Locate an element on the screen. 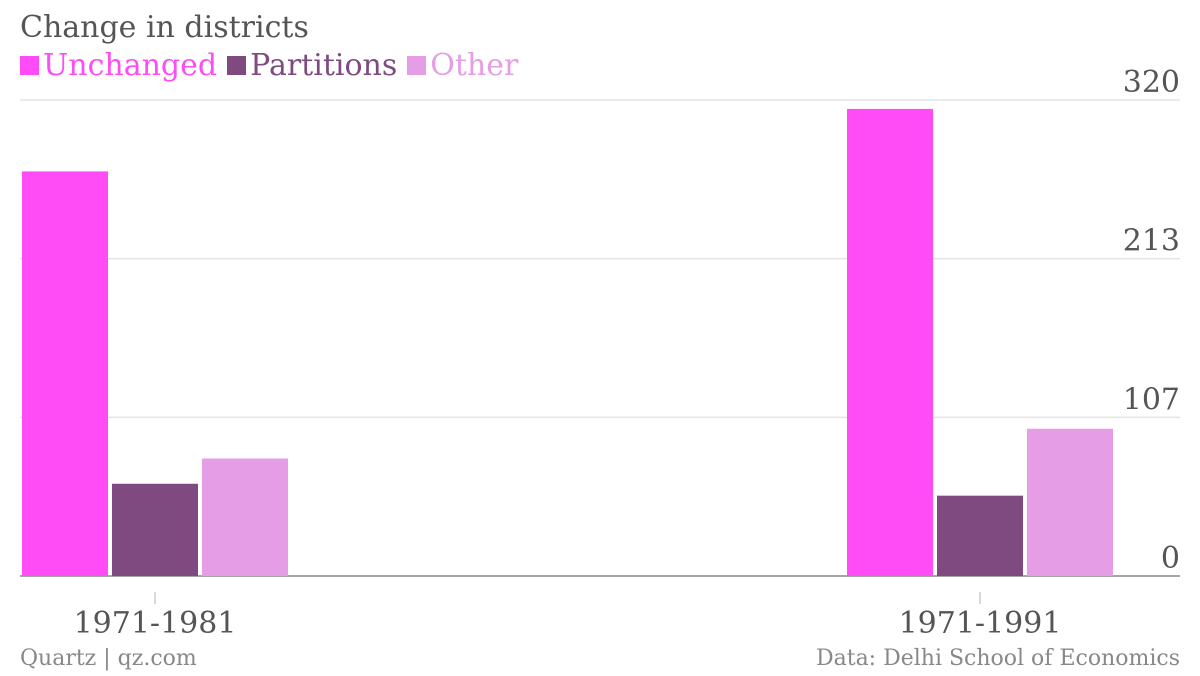  legend-label: Partitions is located at coordinates (324, 65).